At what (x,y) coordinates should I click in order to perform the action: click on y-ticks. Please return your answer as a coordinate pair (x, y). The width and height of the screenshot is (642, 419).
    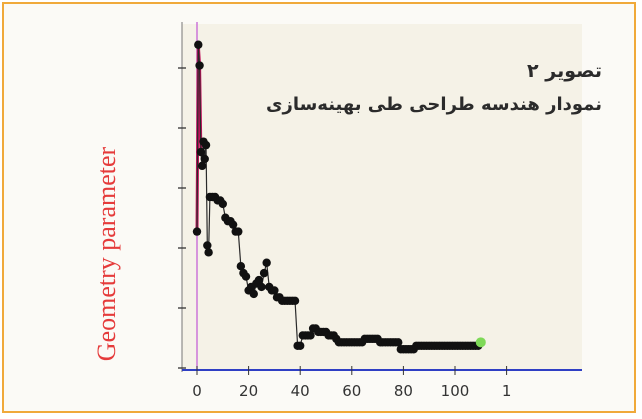
    Looking at the image, I should click on (182, 218).